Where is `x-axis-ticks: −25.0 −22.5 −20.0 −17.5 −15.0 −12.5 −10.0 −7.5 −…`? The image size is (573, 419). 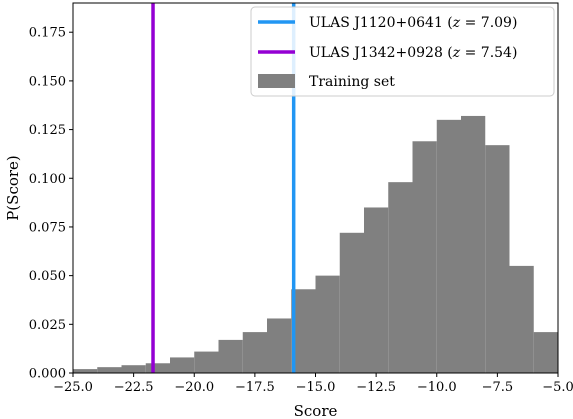 x-axis-ticks: −25.0 −22.5 −20.0 −17.5 −15.0 −12.5 −10.0 −7.5 −… is located at coordinates (313, 384).